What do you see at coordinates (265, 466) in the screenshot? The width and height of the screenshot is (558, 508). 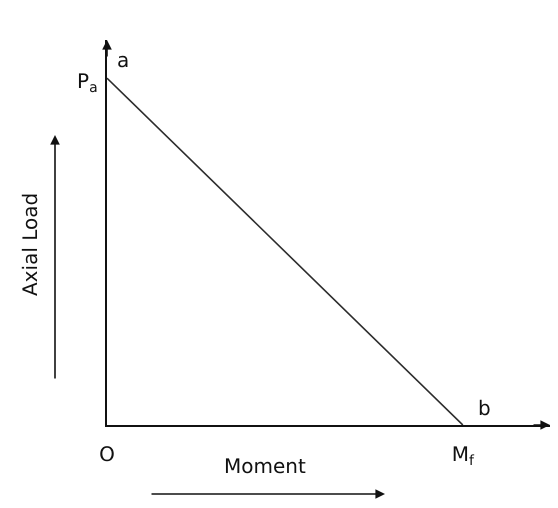 I see `x-axis-title: Moment` at bounding box center [265, 466].